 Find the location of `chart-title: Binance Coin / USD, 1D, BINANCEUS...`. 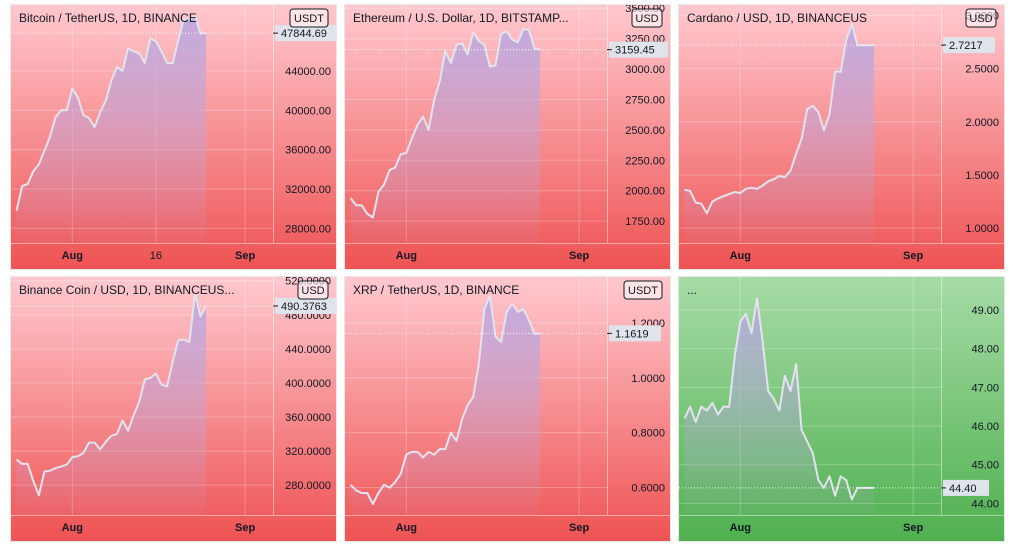

chart-title: Binance Coin / USD, 1D, BINANCEUS... is located at coordinates (126, 290).